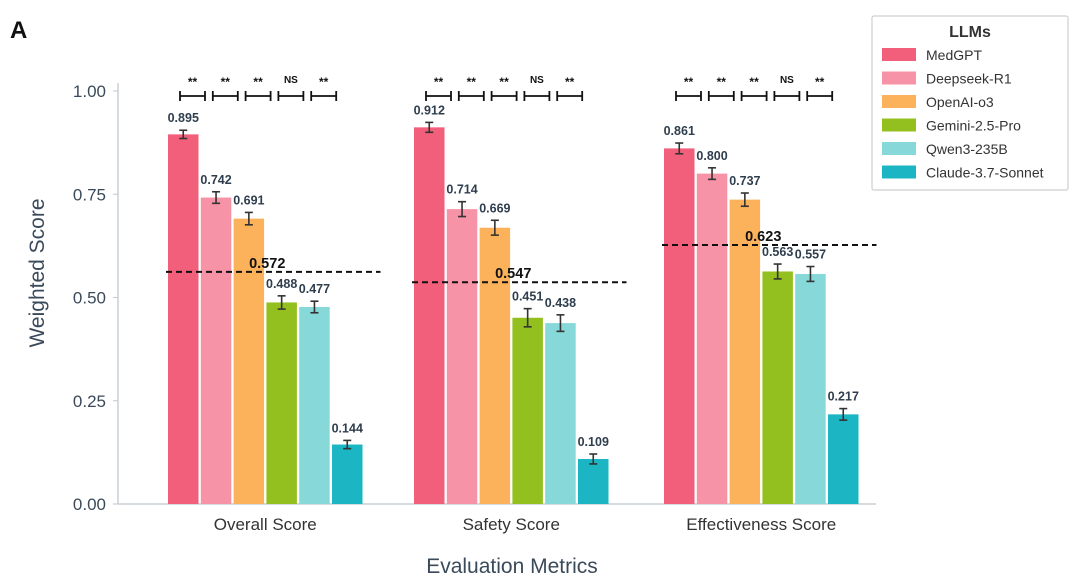  I want to click on mean-label: 0.623, so click(763, 237).